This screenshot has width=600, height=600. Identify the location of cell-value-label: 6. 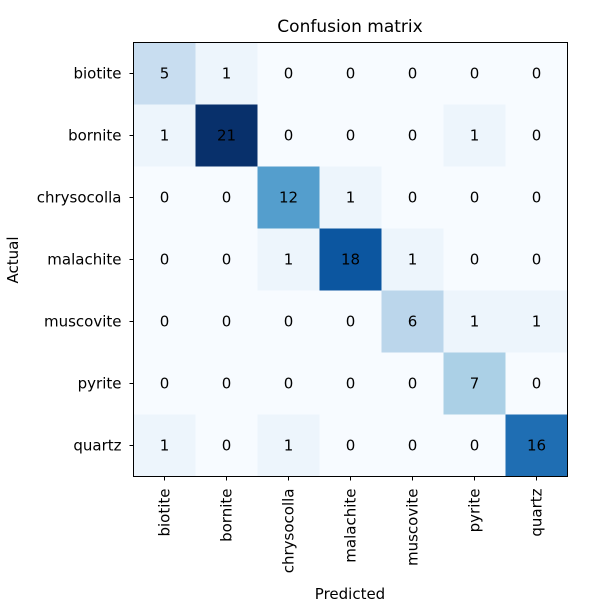
(413, 322).